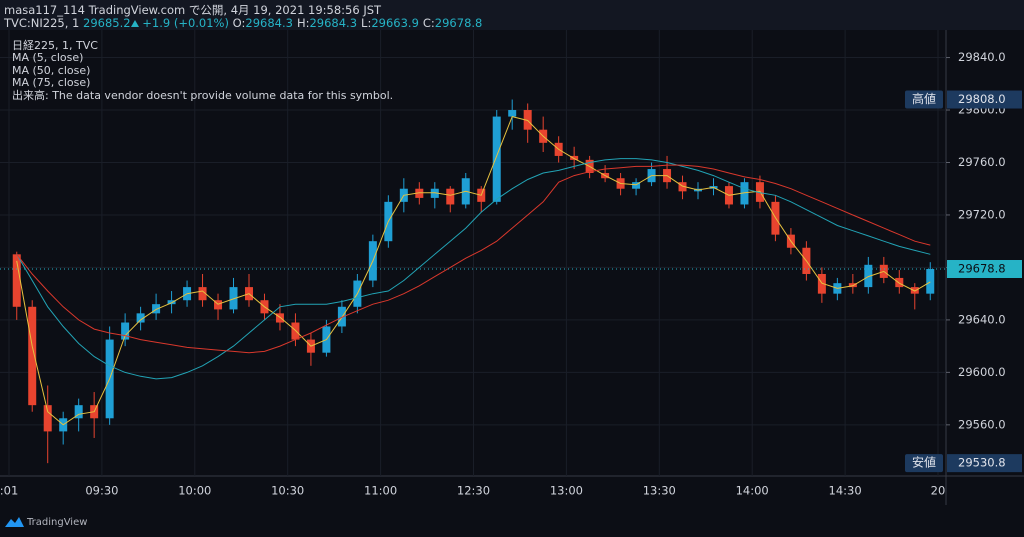 This screenshot has width=1024, height=537. What do you see at coordinates (380, 491) in the screenshot?
I see `x-tick-label: 11:00` at bounding box center [380, 491].